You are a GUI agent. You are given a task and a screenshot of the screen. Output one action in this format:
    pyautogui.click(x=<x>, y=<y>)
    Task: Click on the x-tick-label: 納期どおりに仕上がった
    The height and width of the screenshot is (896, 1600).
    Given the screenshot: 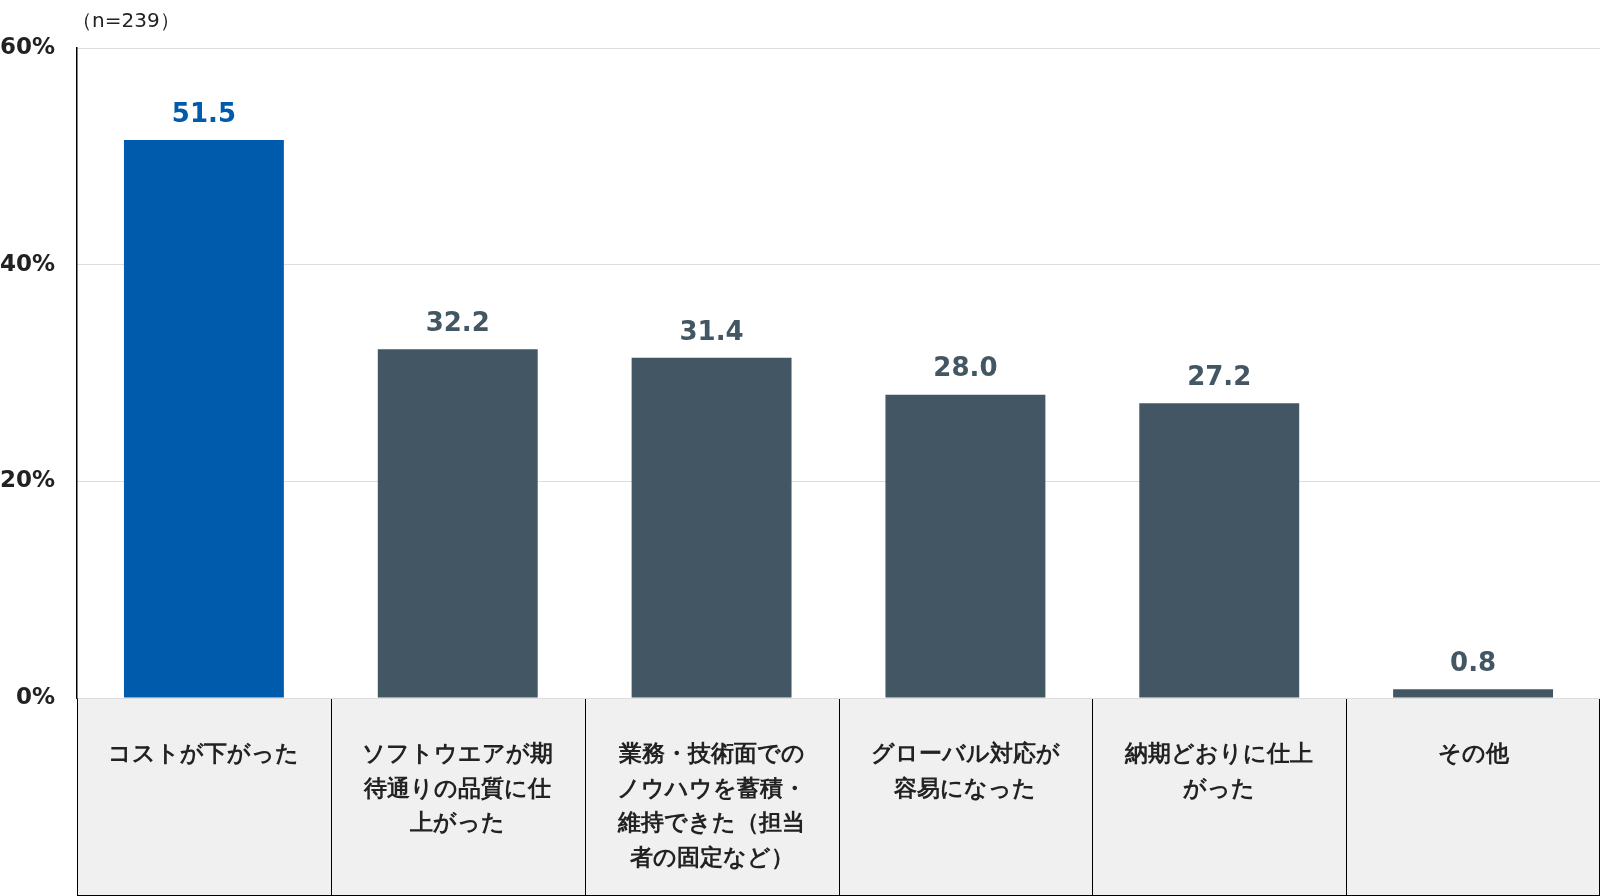 What is the action you would take?
    pyautogui.click(x=1219, y=770)
    